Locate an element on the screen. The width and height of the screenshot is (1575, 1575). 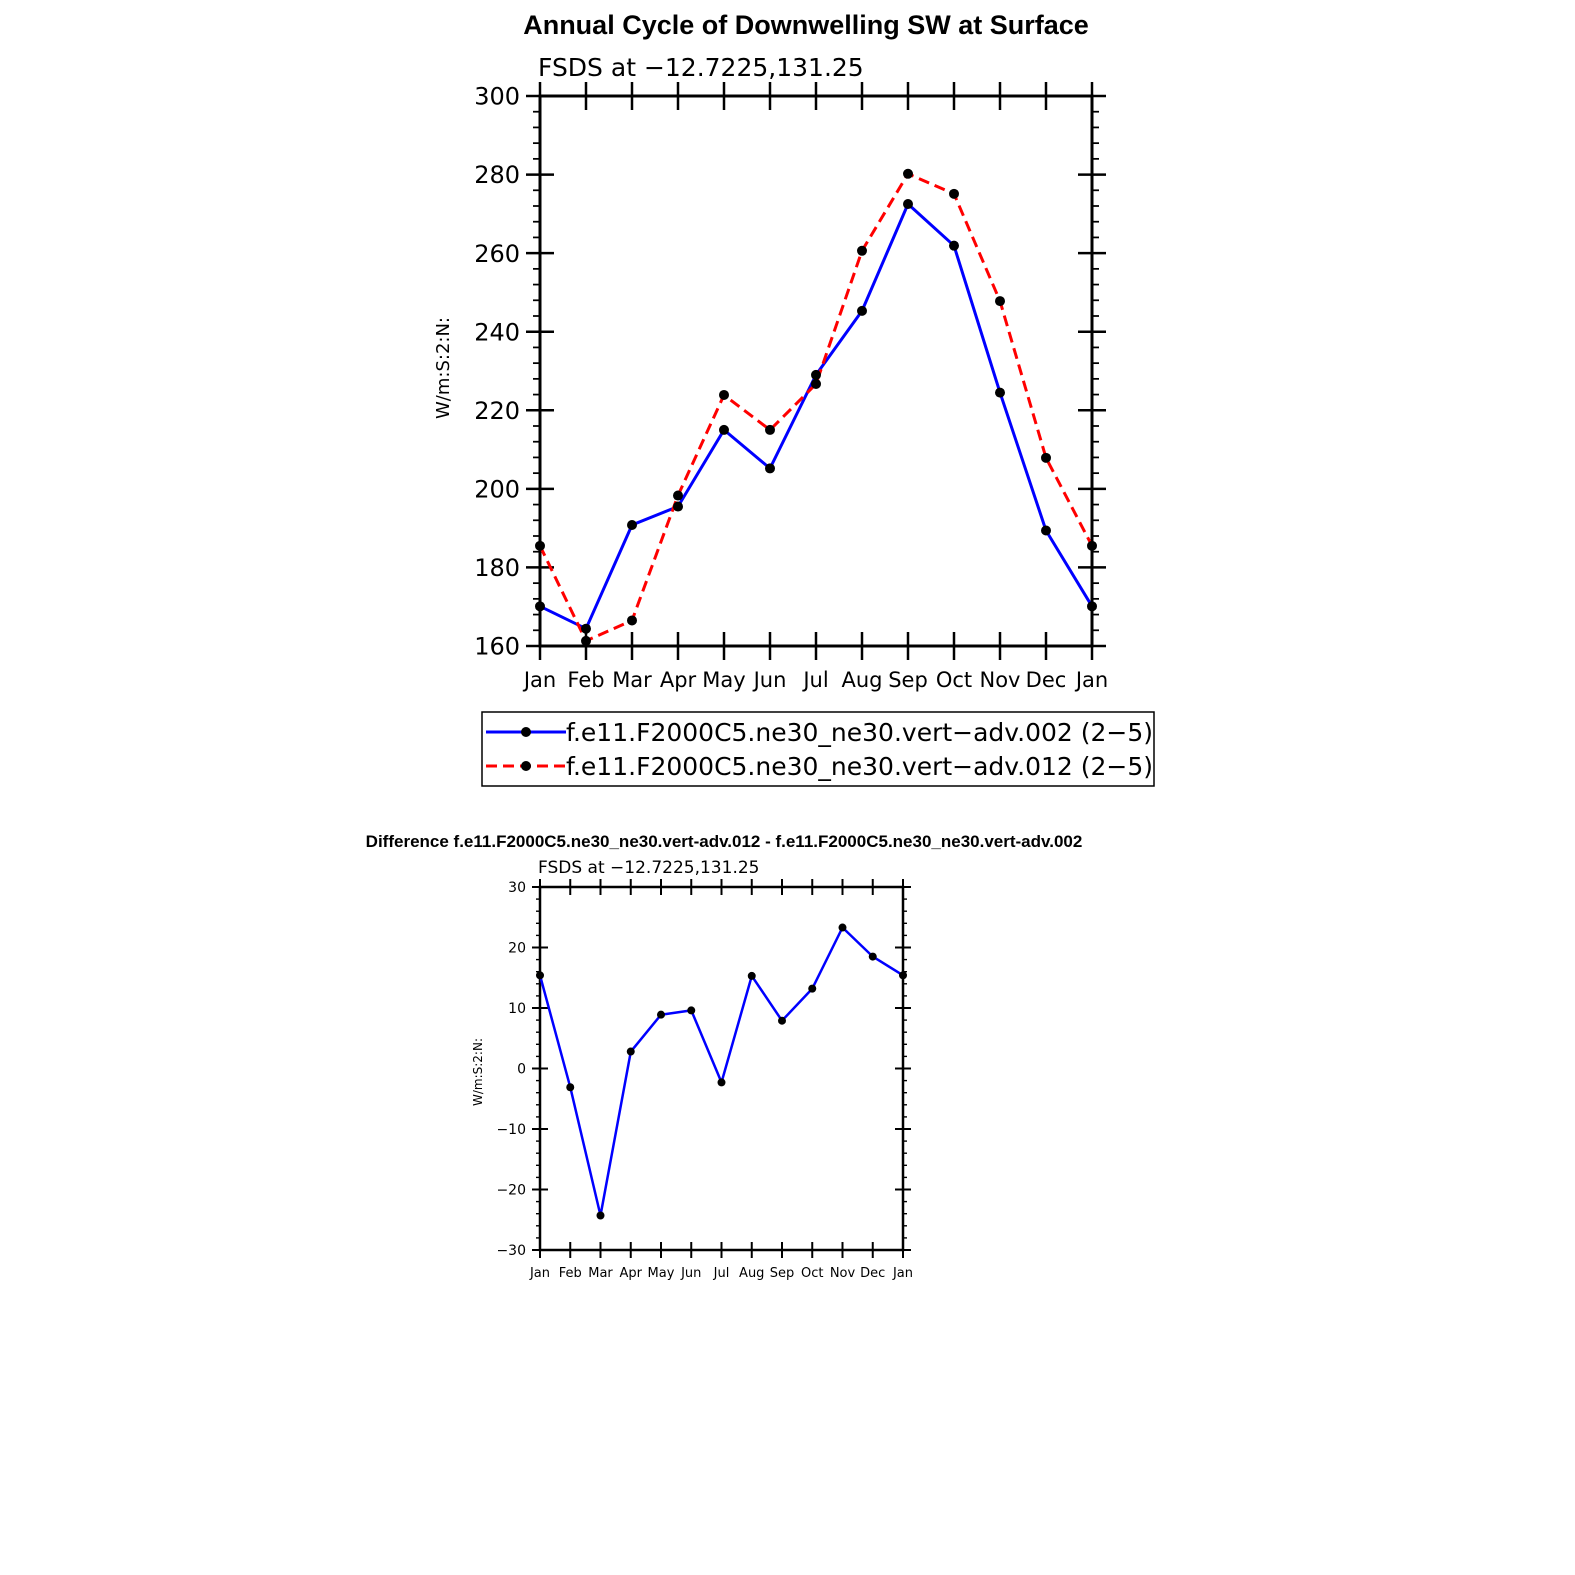
y-tick-label: 0 is located at coordinates (521, 1070).